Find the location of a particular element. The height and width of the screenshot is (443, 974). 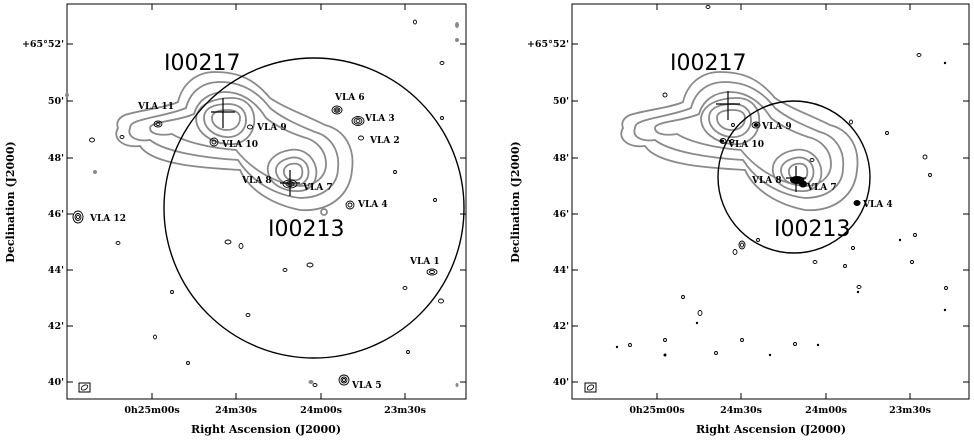

right-x-axis-label: Right Ascension (J2000) is located at coordinates (771, 429).